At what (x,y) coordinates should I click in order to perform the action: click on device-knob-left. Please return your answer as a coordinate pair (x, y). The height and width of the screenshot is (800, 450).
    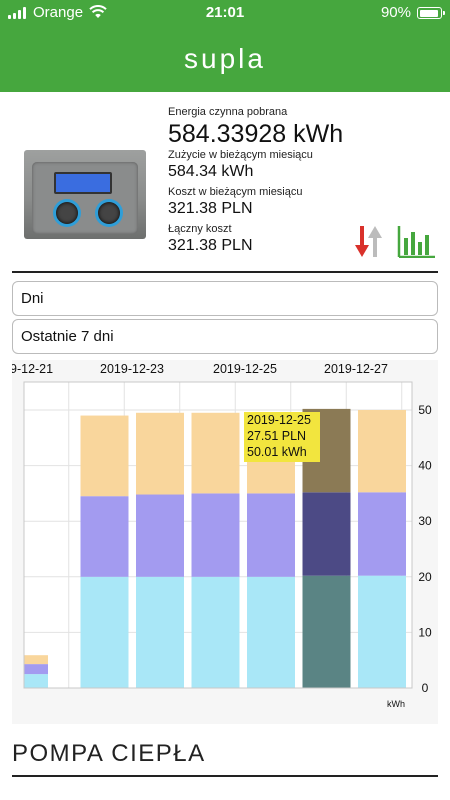
    Looking at the image, I should click on (67, 213).